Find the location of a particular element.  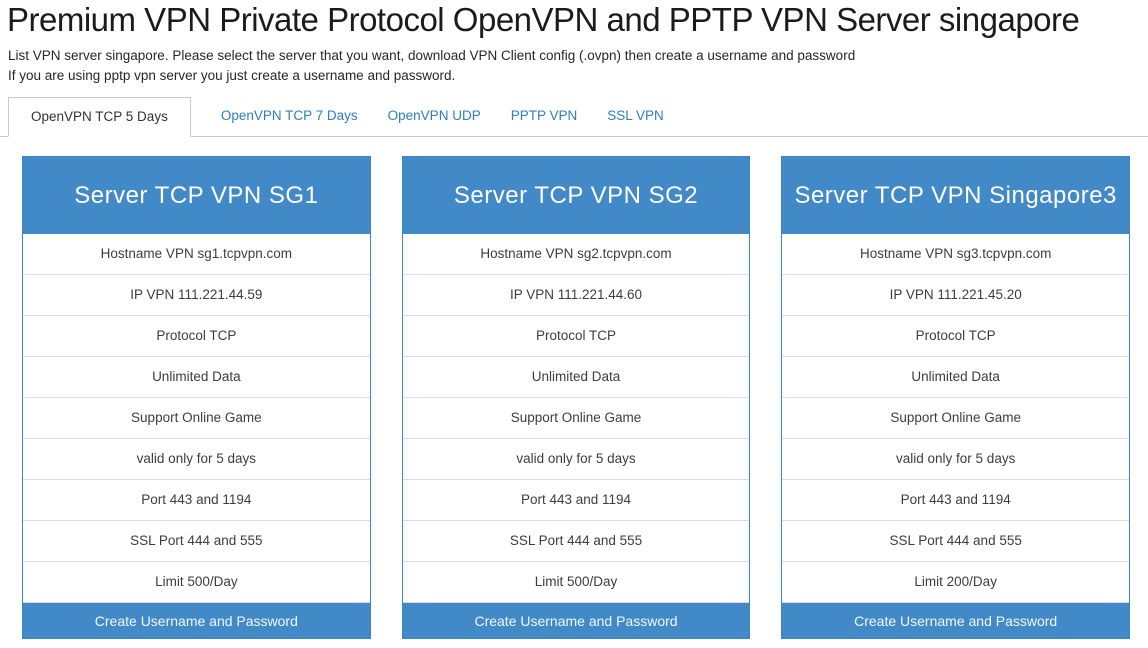

tab-openvpn-tcp-5-days: OpenVPN TCP 5 Days is located at coordinates (99, 117).